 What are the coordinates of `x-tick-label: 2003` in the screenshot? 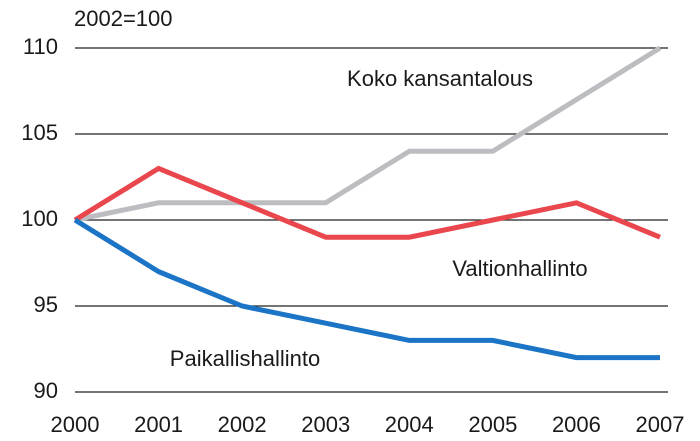 It's located at (325, 424).